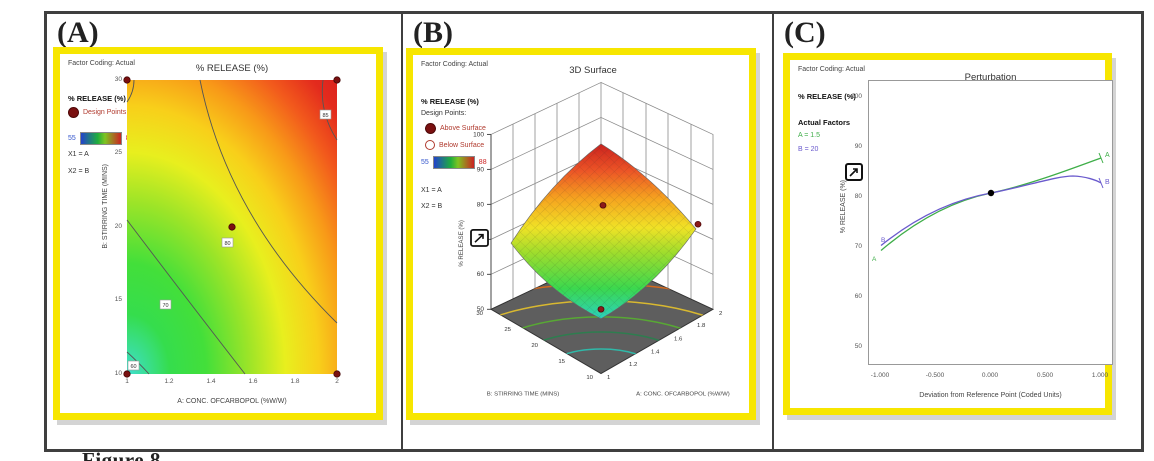  I want to click on actual-factors-label: Actual Factors, so click(824, 122).